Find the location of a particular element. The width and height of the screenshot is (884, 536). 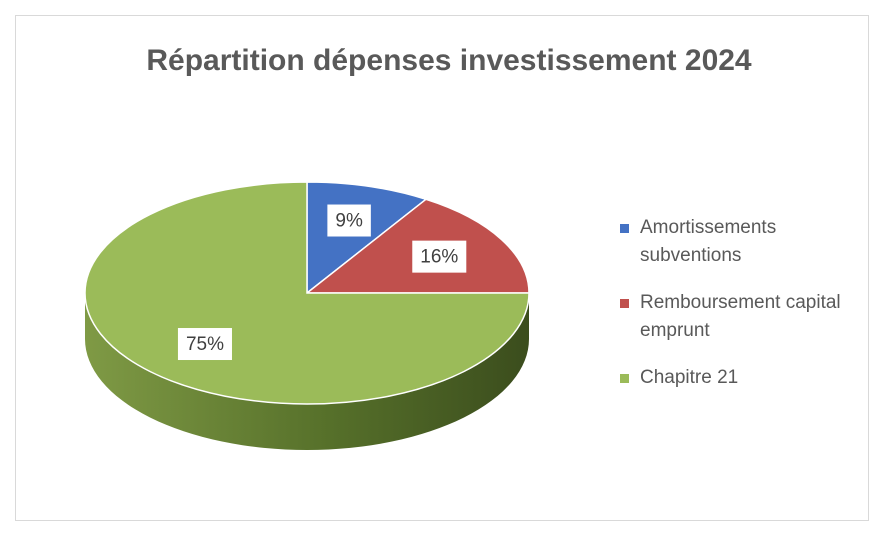

legend-item: Chapitre 21 is located at coordinates (735, 378).